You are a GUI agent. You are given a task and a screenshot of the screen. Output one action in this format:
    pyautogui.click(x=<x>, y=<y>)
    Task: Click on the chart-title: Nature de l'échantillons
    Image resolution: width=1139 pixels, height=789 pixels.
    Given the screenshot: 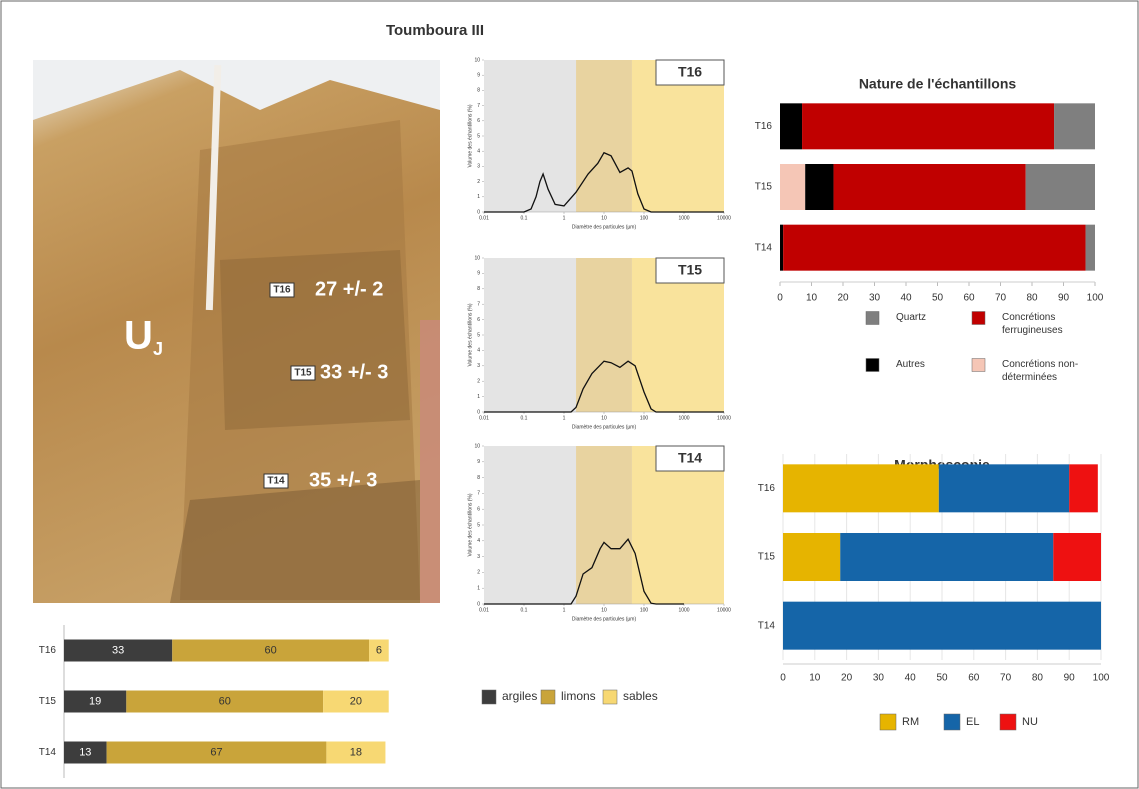 What is the action you would take?
    pyautogui.click(x=938, y=84)
    